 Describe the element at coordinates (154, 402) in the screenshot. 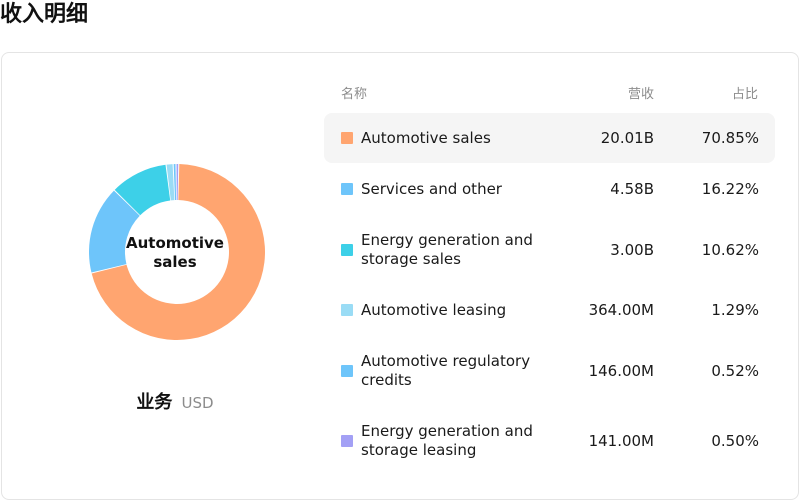

I see `caption-label: 业务` at that location.